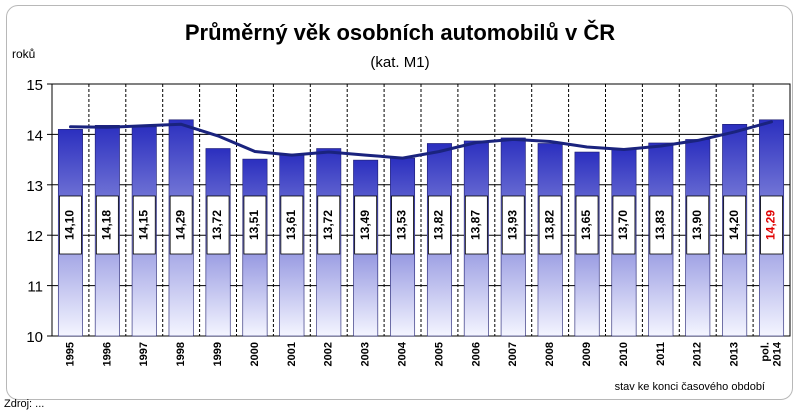 The height and width of the screenshot is (411, 800). Describe the element at coordinates (402, 353) in the screenshot. I see `x-tick-label: 2004` at that location.